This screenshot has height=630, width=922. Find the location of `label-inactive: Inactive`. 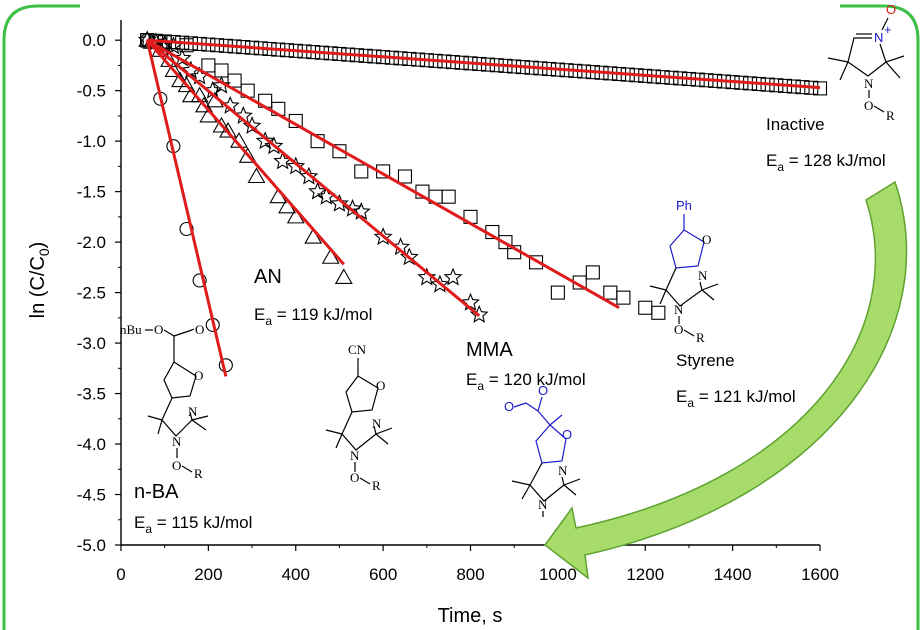

label-inactive: Inactive is located at coordinates (795, 124).